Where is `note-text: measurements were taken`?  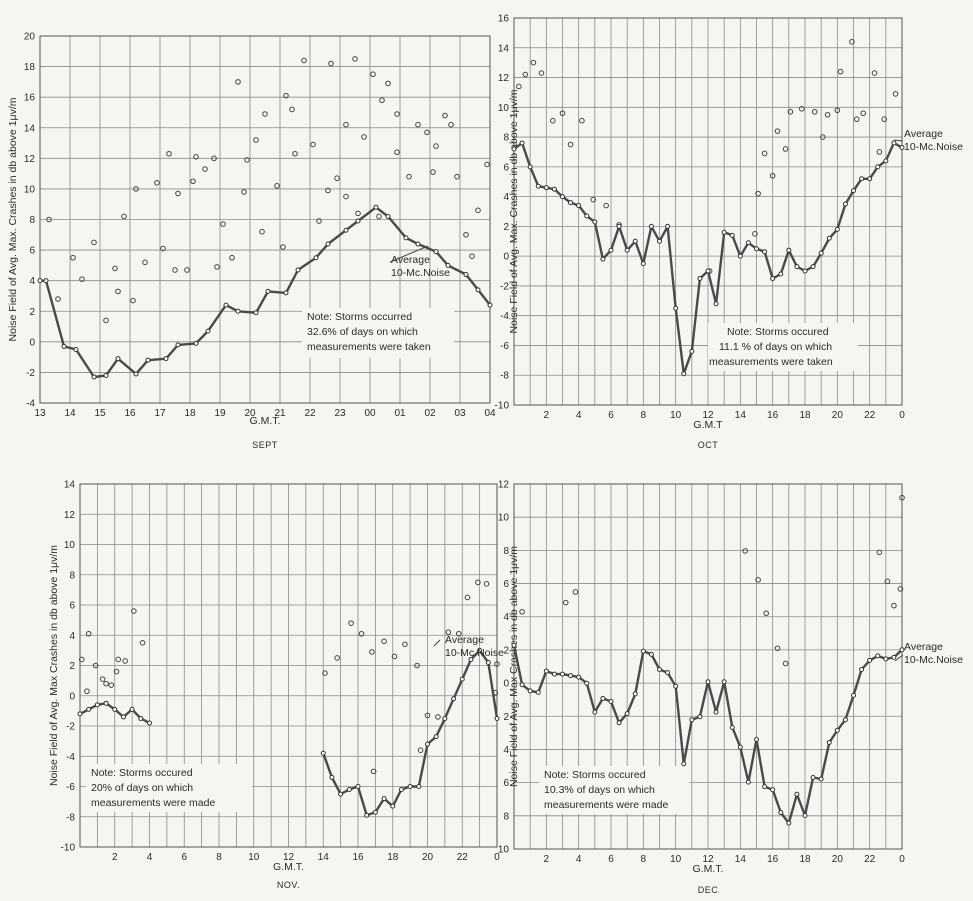 note-text: measurements were taken is located at coordinates (771, 362).